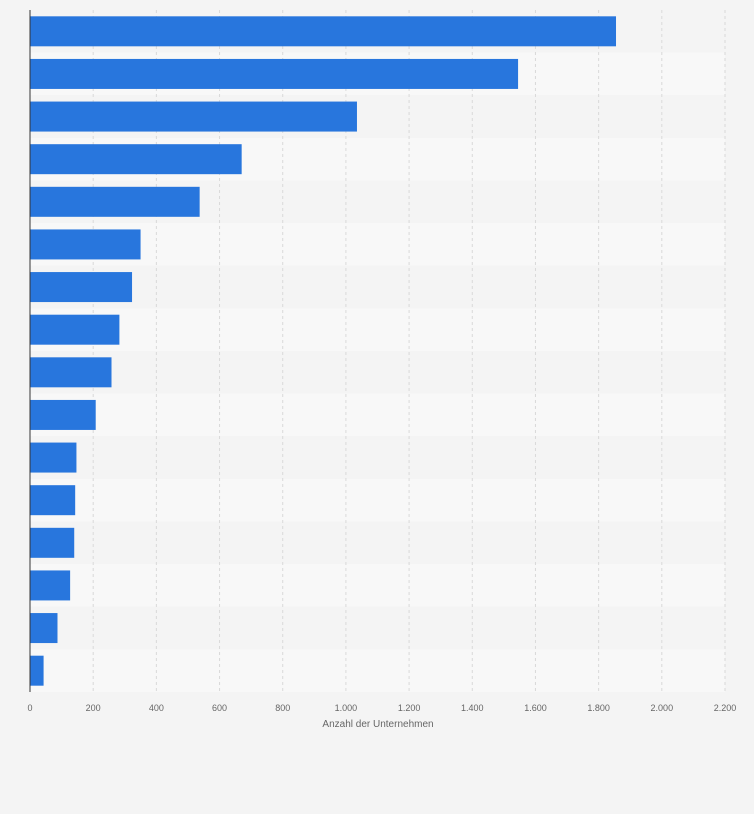 The width and height of the screenshot is (754, 814). What do you see at coordinates (93, 708) in the screenshot?
I see `x-tick-label: 200` at bounding box center [93, 708].